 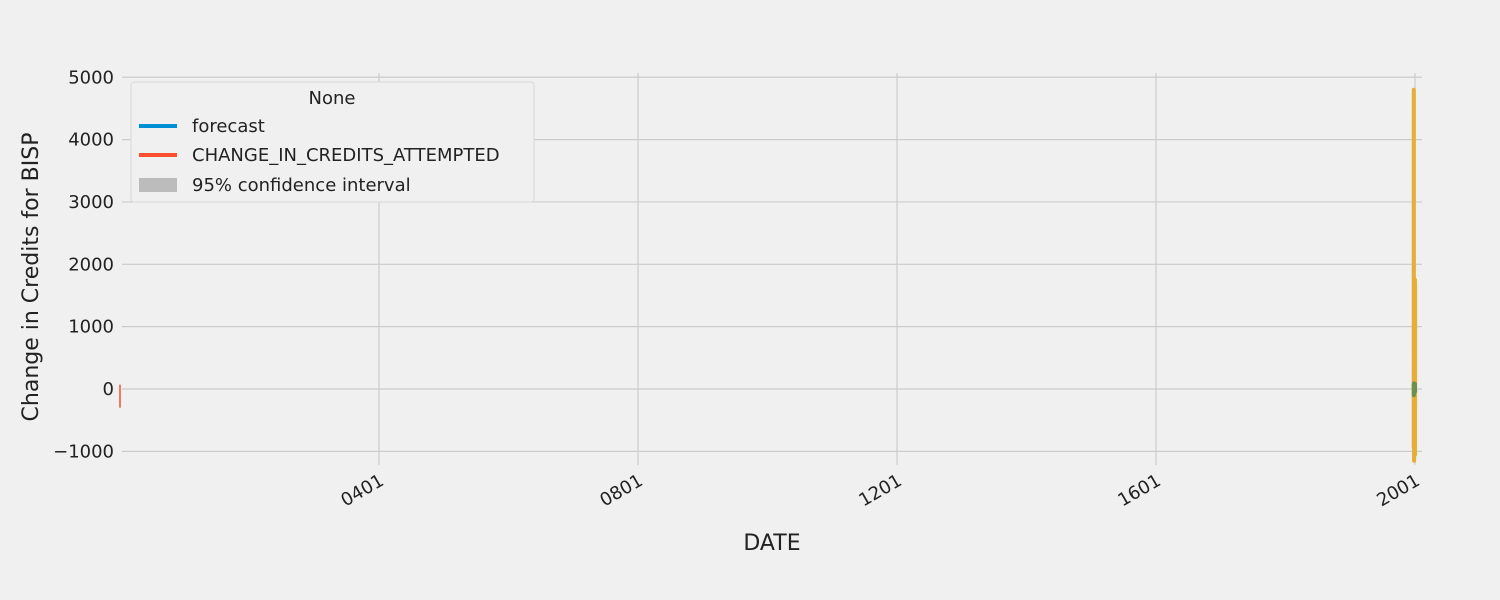 I want to click on legend-swatch-confidence-interval, so click(x=158, y=185).